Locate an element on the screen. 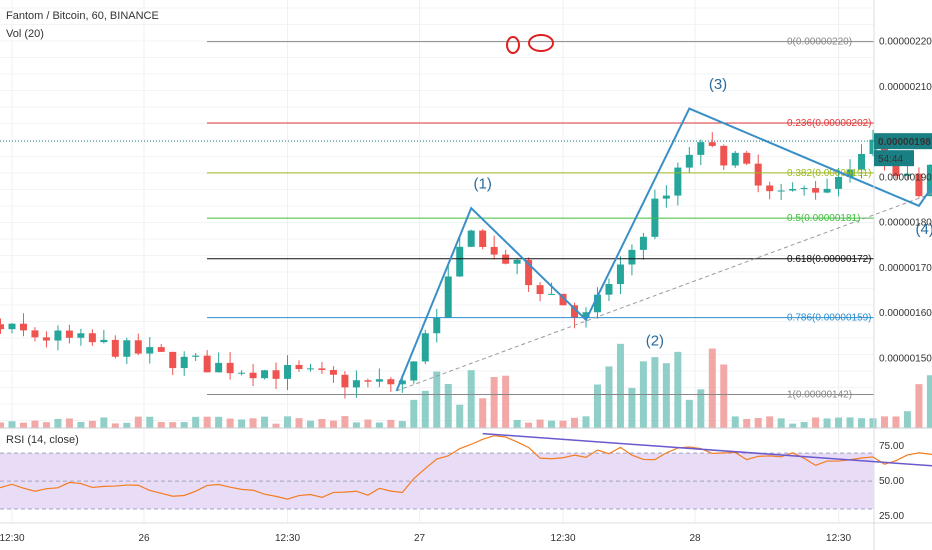 Image resolution: width=932 pixels, height=550 pixels. price-tick-label: 0.00000220 is located at coordinates (905, 42).